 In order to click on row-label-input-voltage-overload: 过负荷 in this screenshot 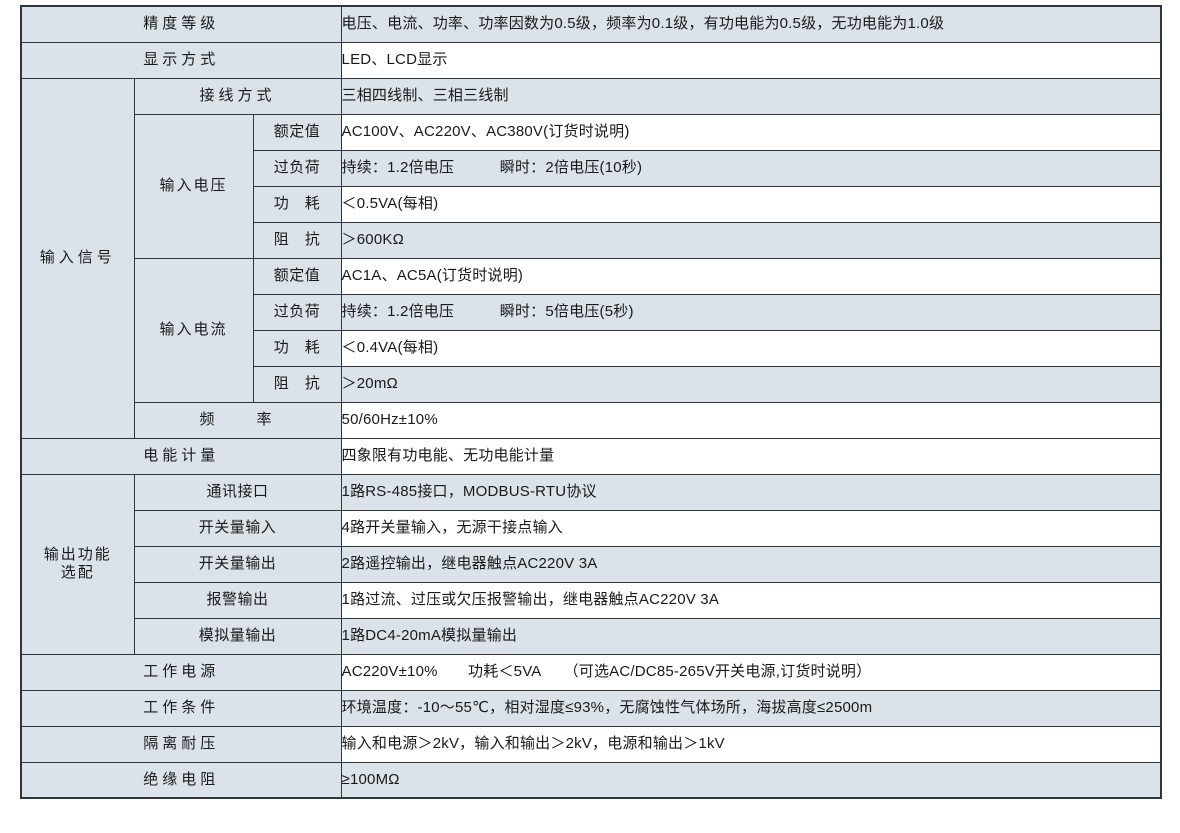, I will do `click(297, 168)`.